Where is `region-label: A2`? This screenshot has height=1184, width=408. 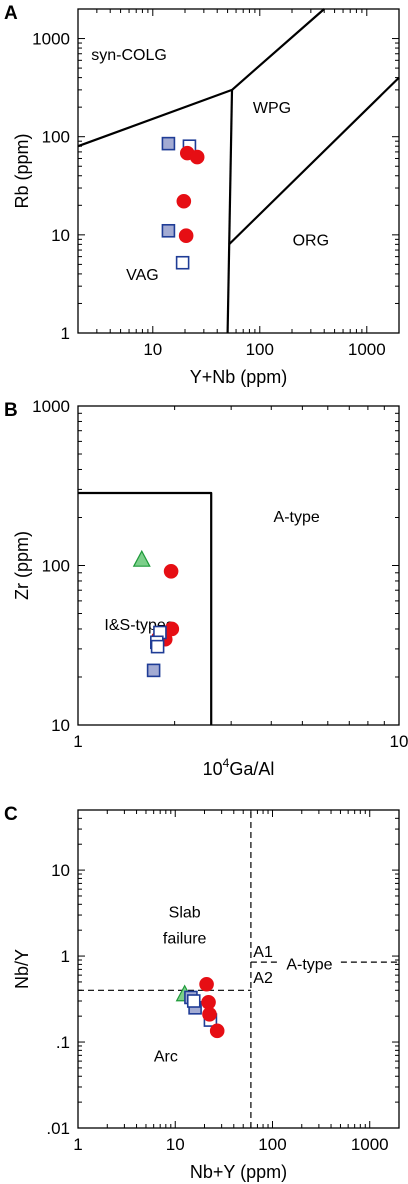
region-label: A2 is located at coordinates (263, 978).